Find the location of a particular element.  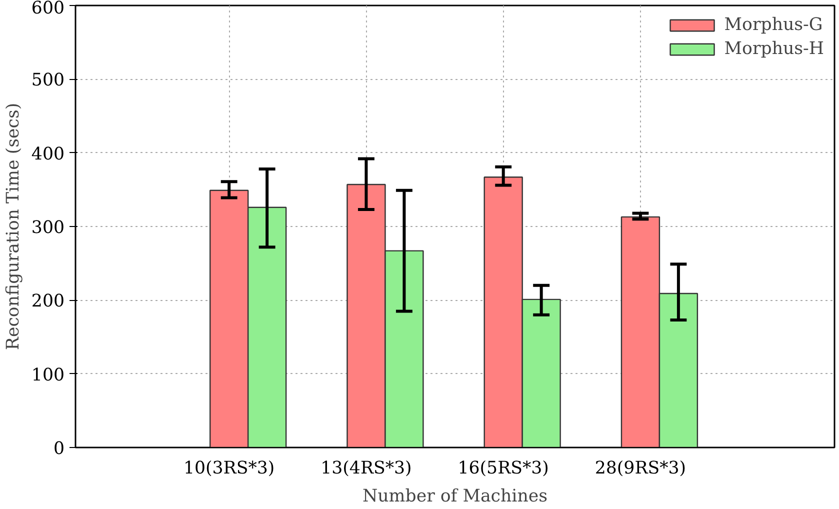

y-tick-label: 500 is located at coordinates (48, 80).